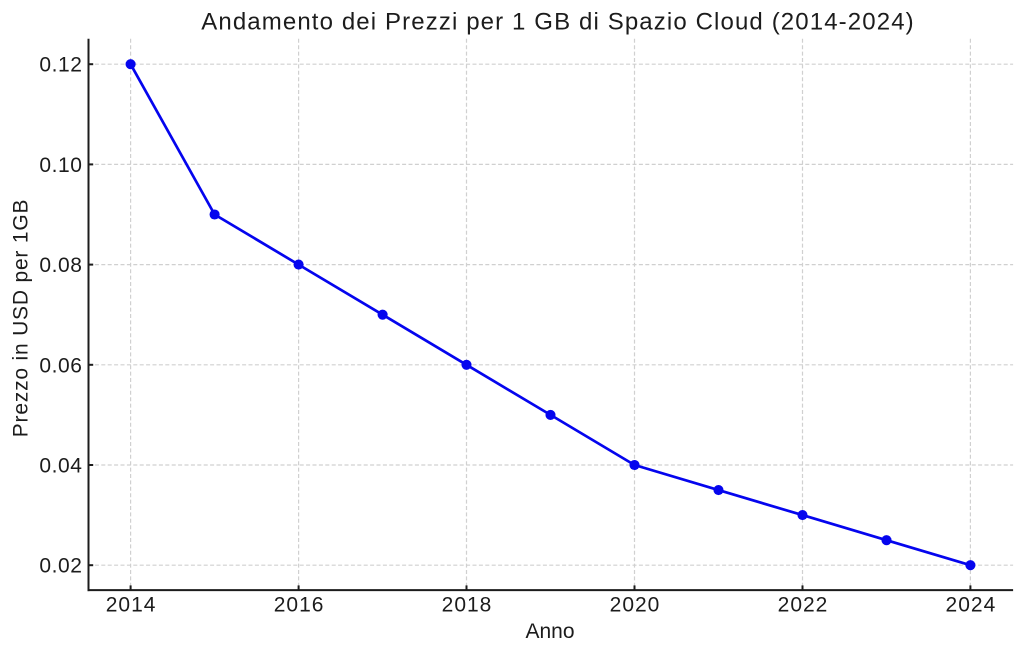 Image resolution: width=1024 pixels, height=654 pixels. I want to click on svg-text: 0.02, so click(60, 566).